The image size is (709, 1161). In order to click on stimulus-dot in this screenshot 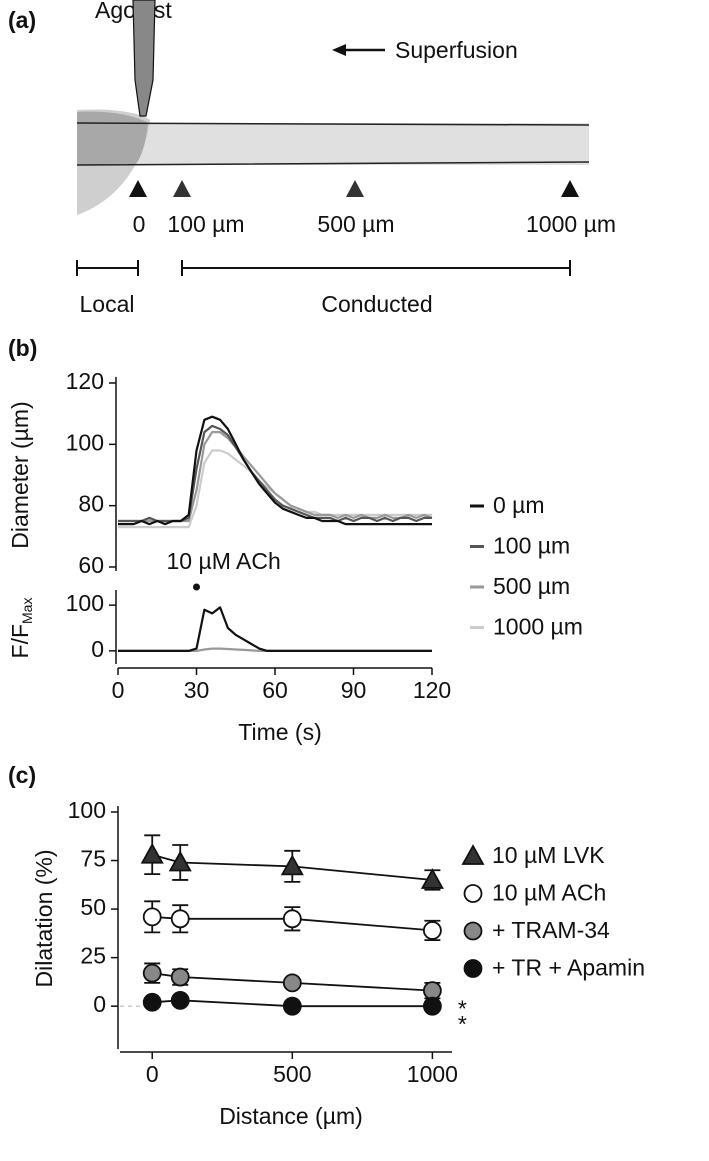, I will do `click(196, 587)`.